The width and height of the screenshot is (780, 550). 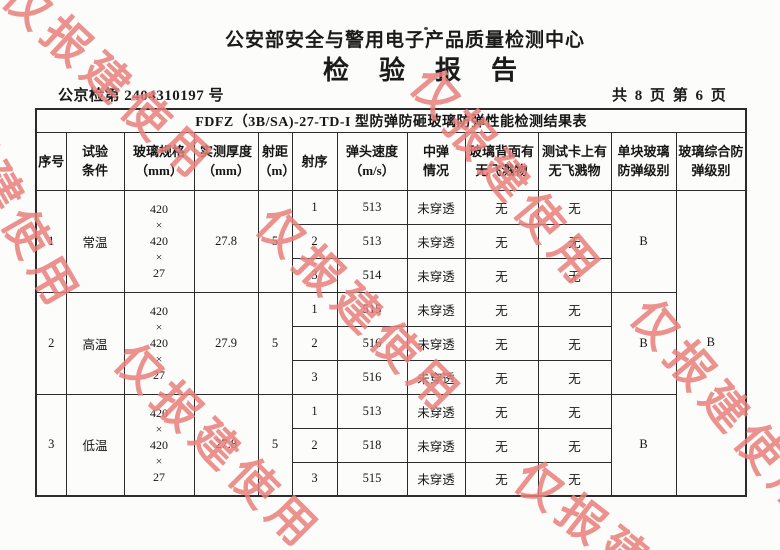 What do you see at coordinates (434, 70) in the screenshot?
I see `report-title: 检验报告` at bounding box center [434, 70].